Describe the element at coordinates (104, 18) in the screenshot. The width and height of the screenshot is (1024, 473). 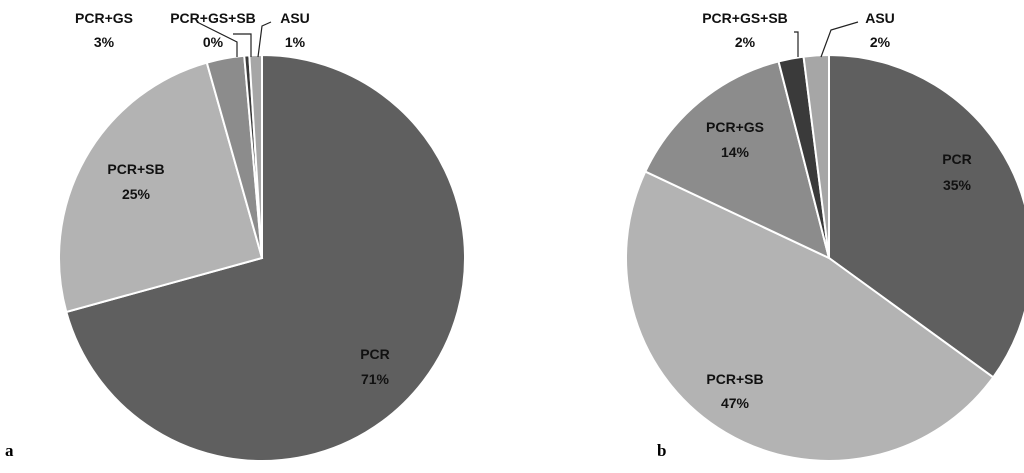
I see `label-pcr-gs-a: PCR+GS` at that location.